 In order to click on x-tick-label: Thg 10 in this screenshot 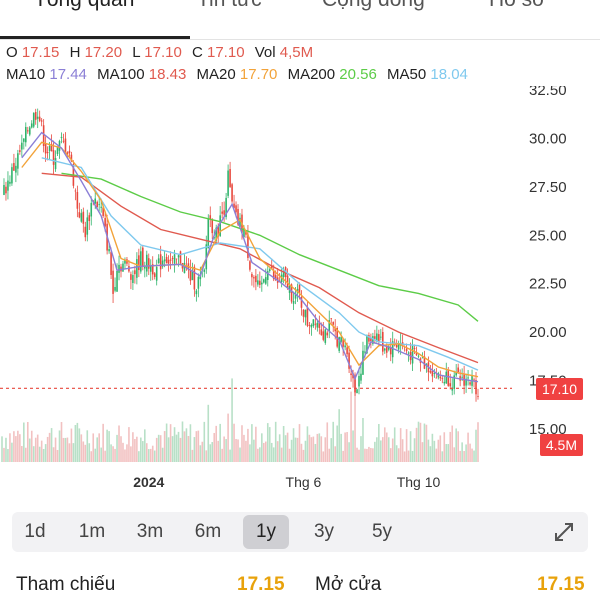, I will do `click(419, 482)`.